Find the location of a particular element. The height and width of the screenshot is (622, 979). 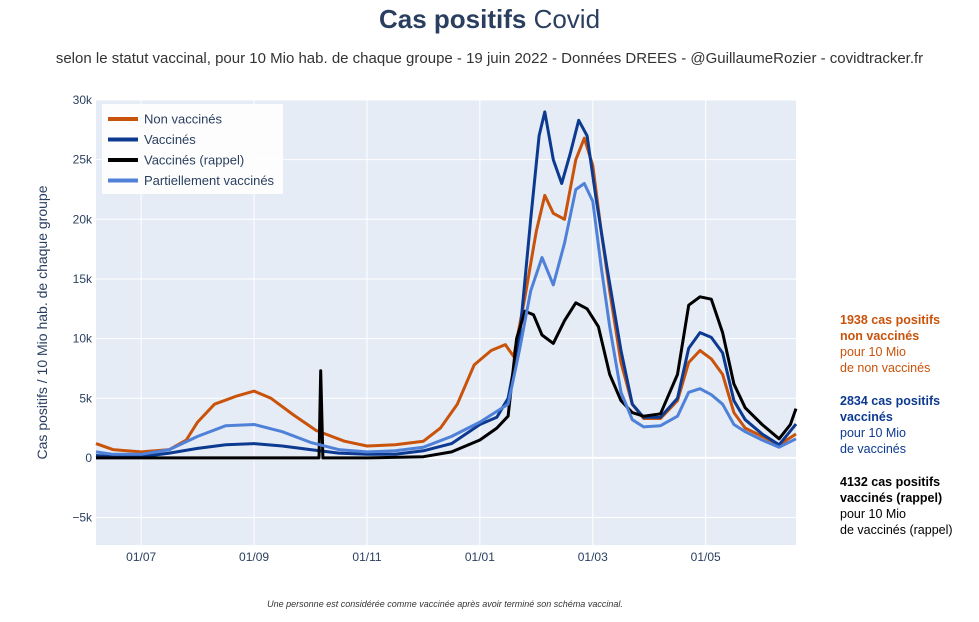

y-tick-label: 5k is located at coordinates (86, 398).